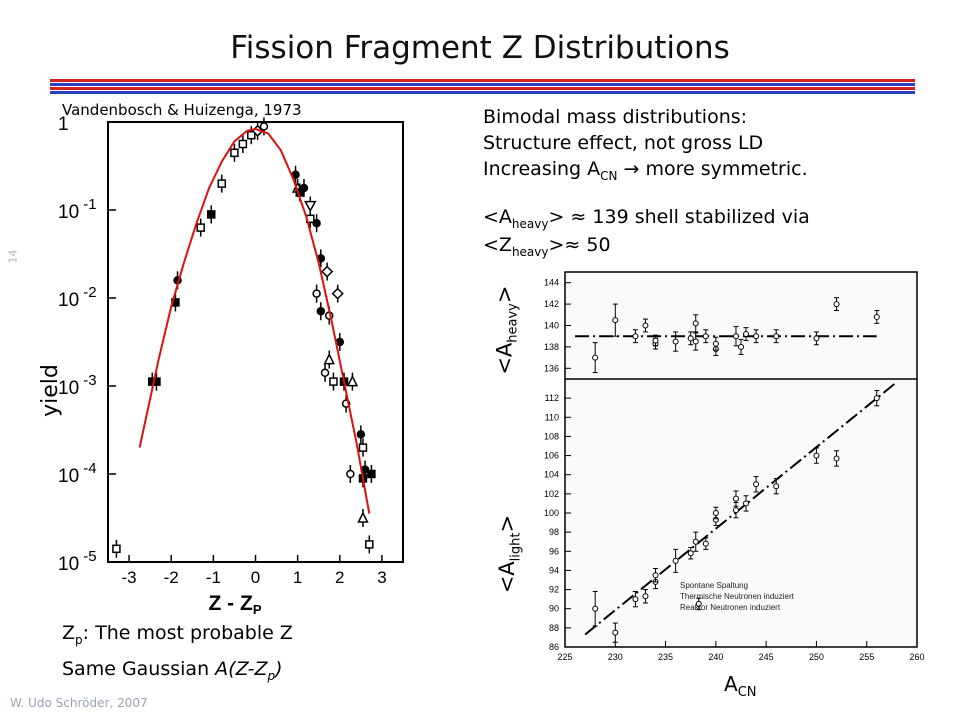 This screenshot has width=960, height=720. I want to click on left-x-tick-label: -3, so click(129, 577).